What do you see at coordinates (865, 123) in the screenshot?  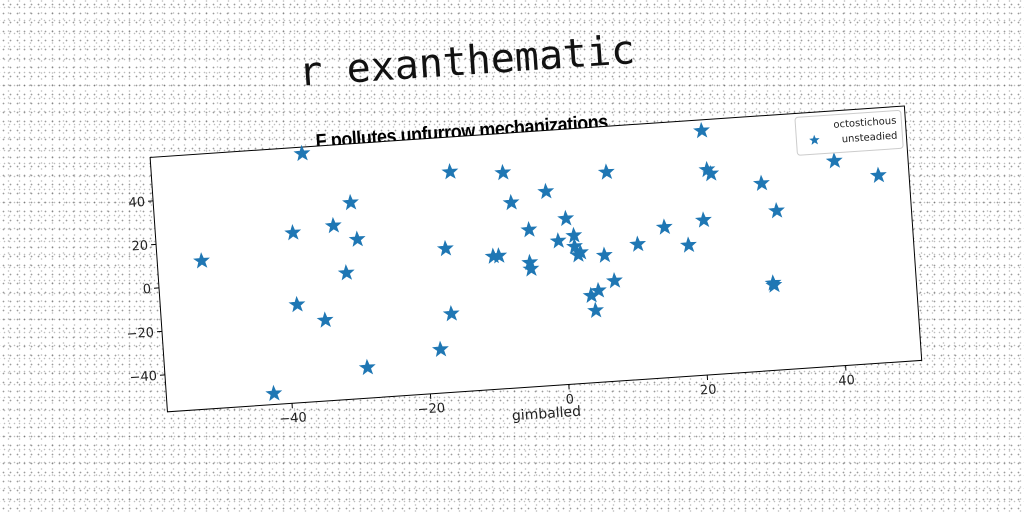 I see `legend-label: octostichous` at bounding box center [865, 123].